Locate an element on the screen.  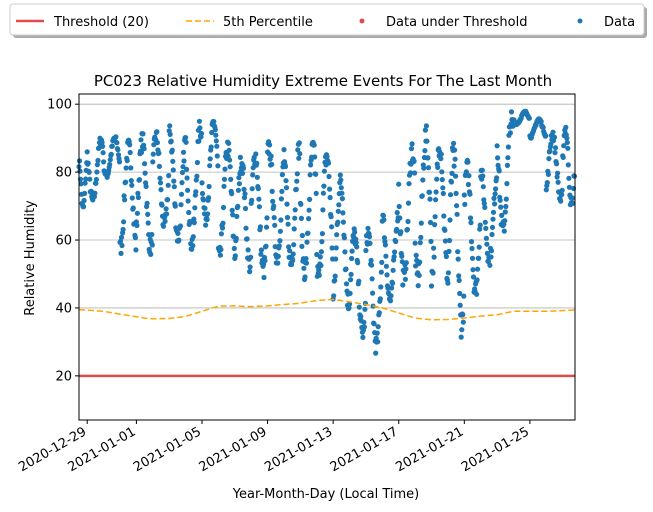
legend-under-threshold-label: Data under Threshold is located at coordinates (456, 22).